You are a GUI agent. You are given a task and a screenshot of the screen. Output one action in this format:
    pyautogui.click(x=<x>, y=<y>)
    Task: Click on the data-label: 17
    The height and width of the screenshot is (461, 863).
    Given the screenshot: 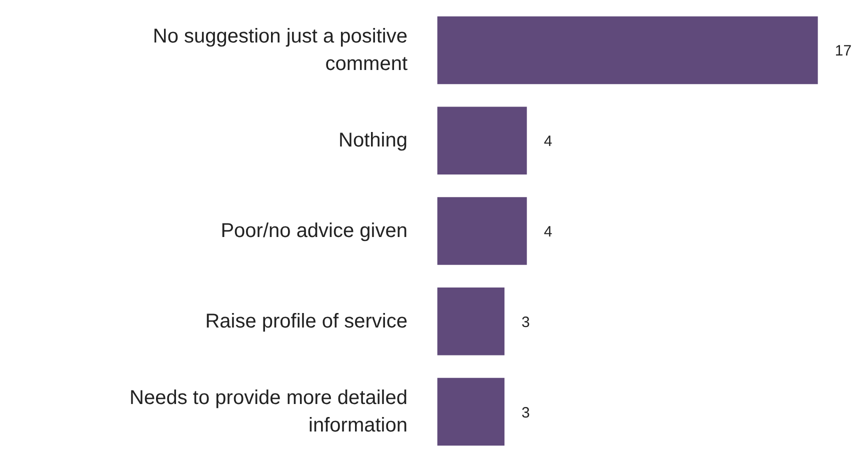 What is the action you would take?
    pyautogui.click(x=843, y=51)
    